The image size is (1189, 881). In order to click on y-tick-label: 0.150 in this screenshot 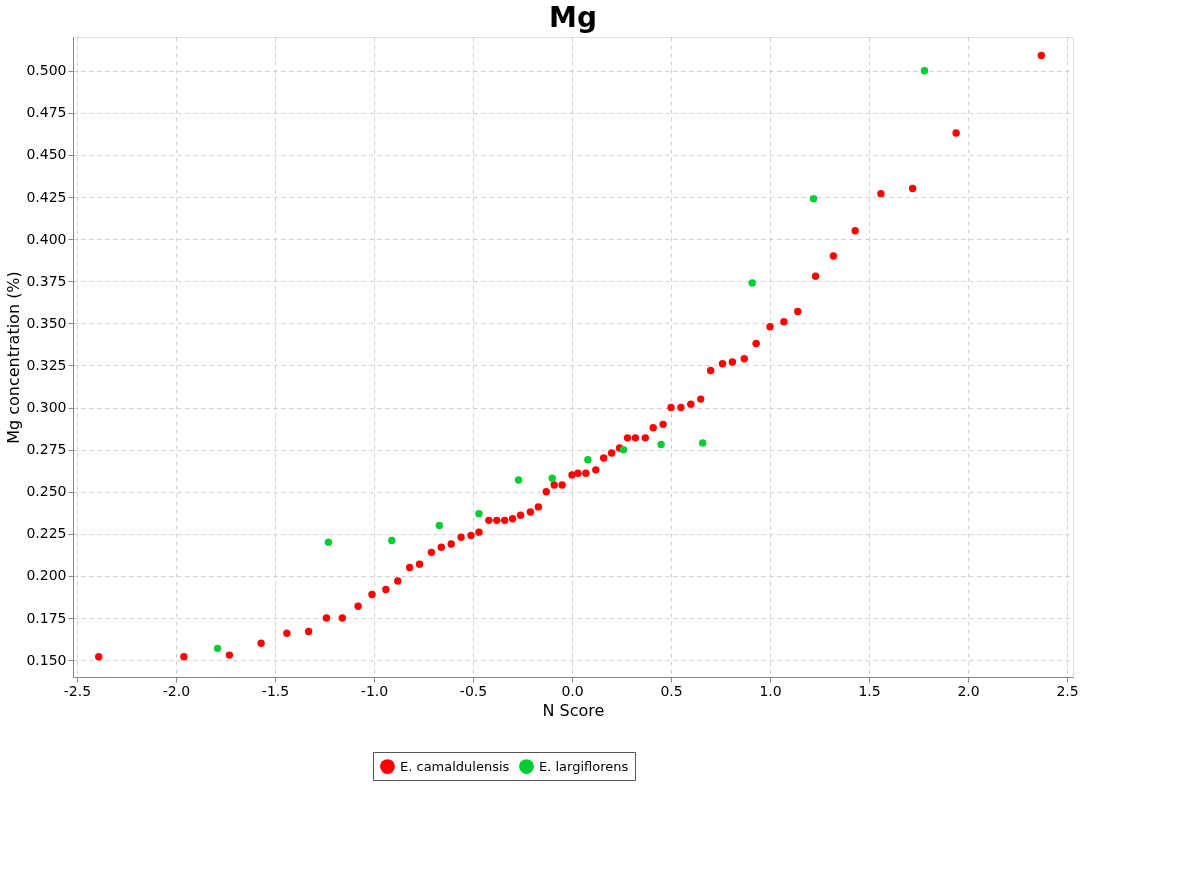, I will do `click(46, 659)`.